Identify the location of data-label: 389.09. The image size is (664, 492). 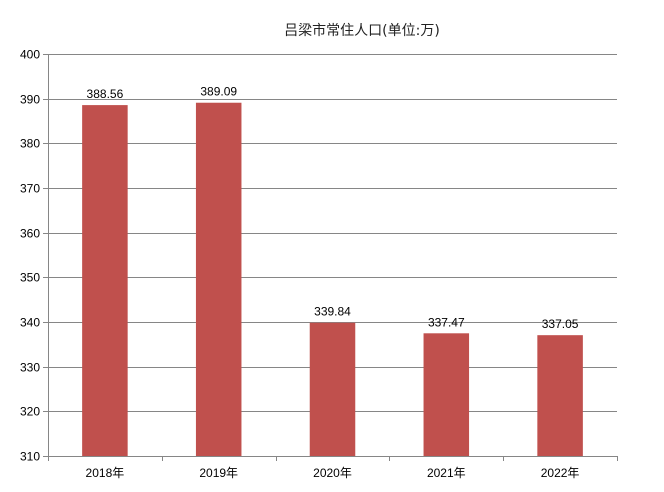
(218, 92).